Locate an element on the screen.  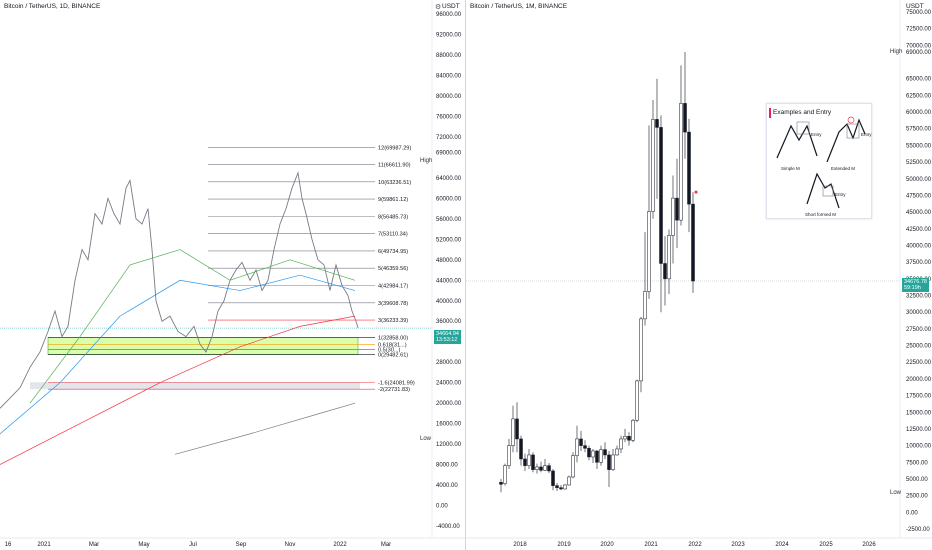
fib-level-label: 3(39608.78) is located at coordinates (393, 304).